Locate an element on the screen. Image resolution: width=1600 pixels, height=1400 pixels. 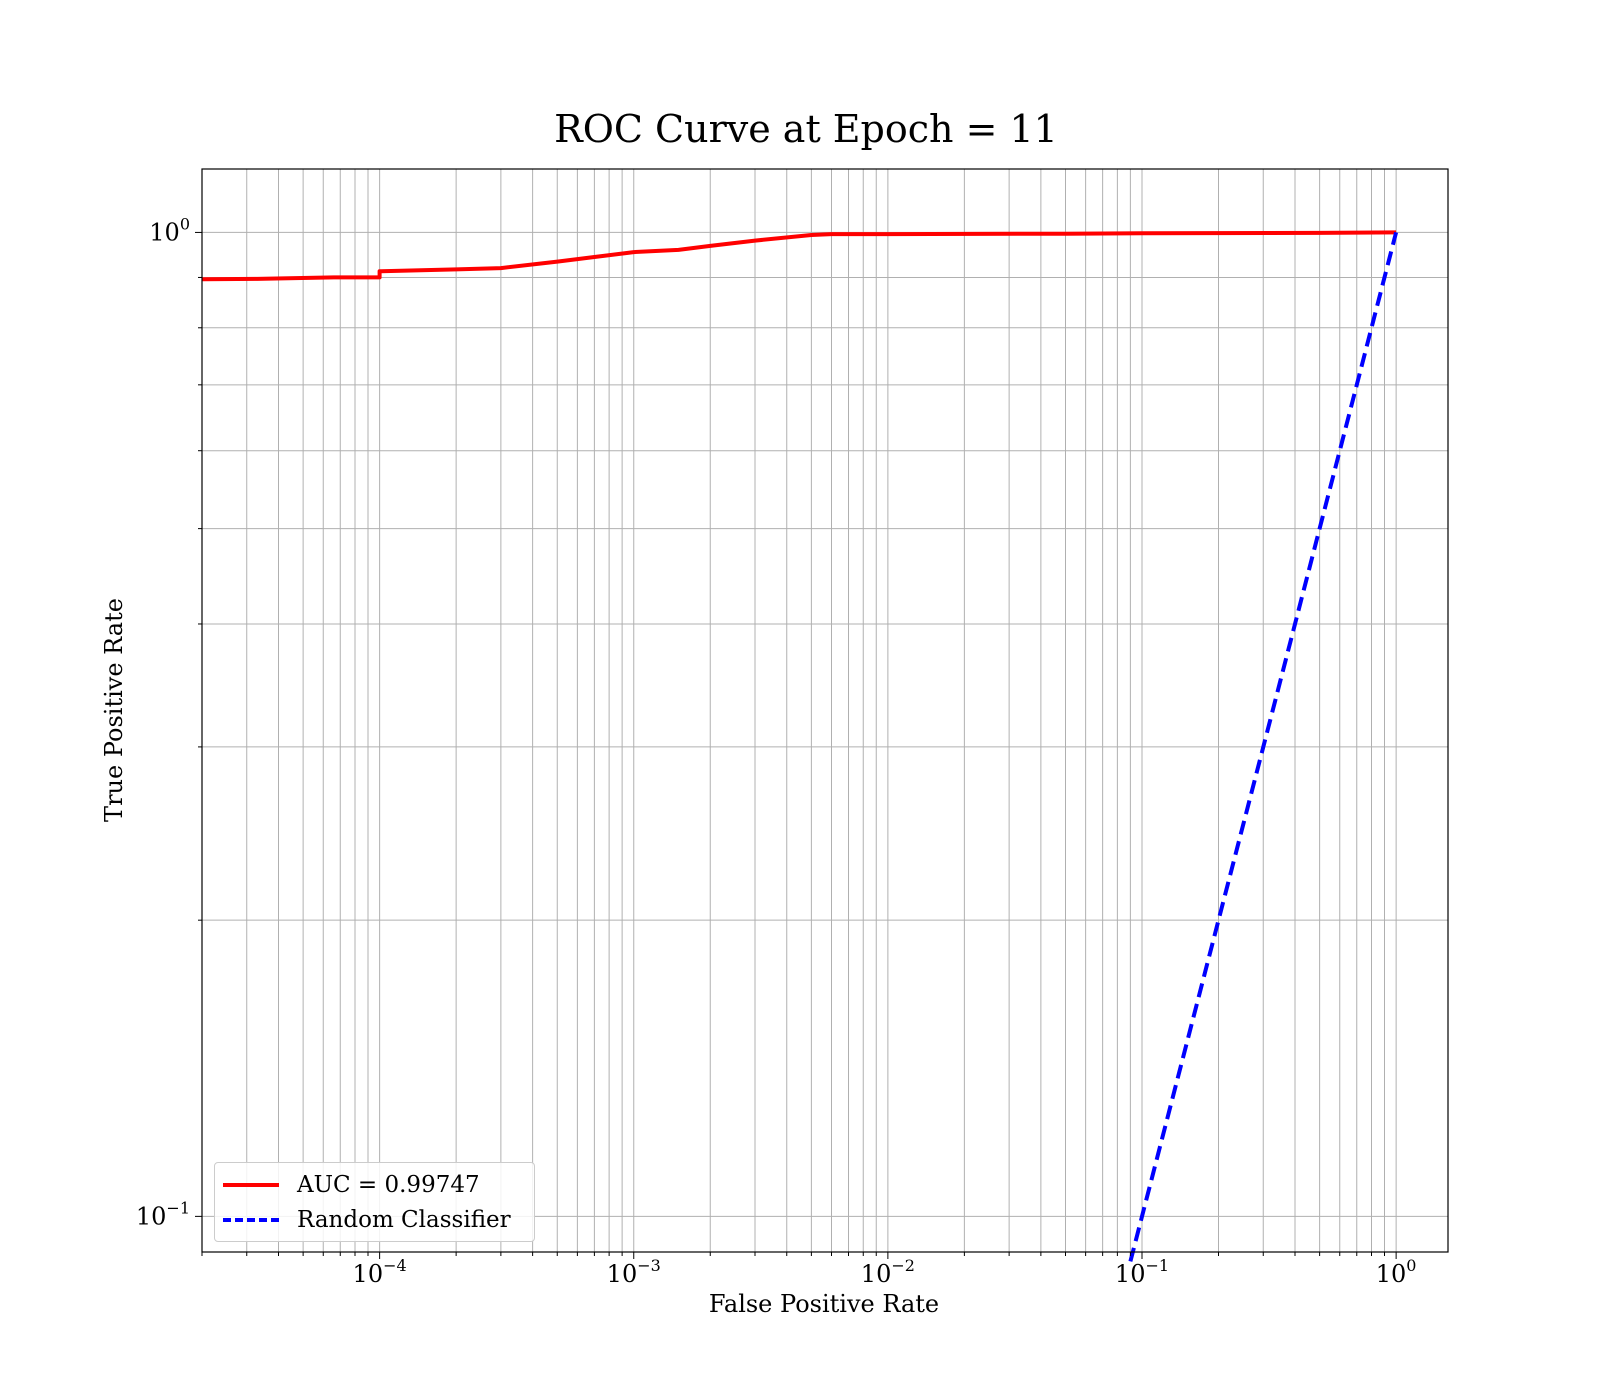
x-tick-label: 10⁻² is located at coordinates (888, 1272).